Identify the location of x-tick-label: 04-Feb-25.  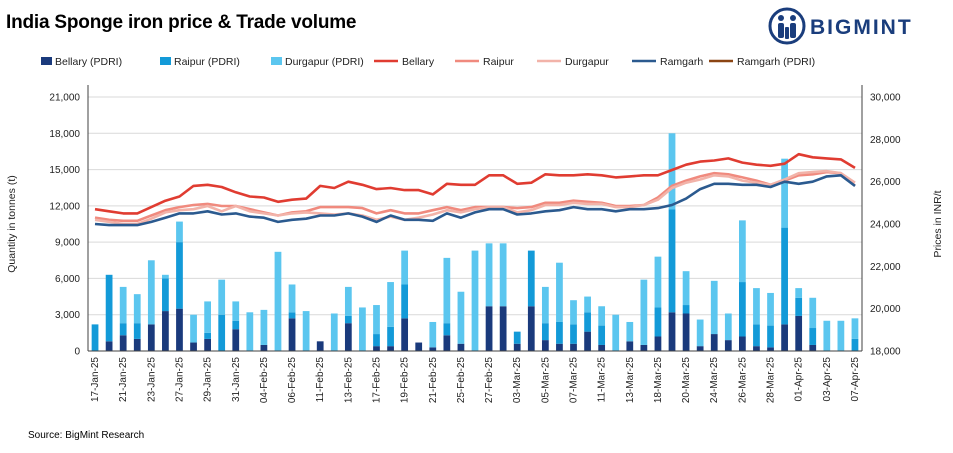
(264, 380).